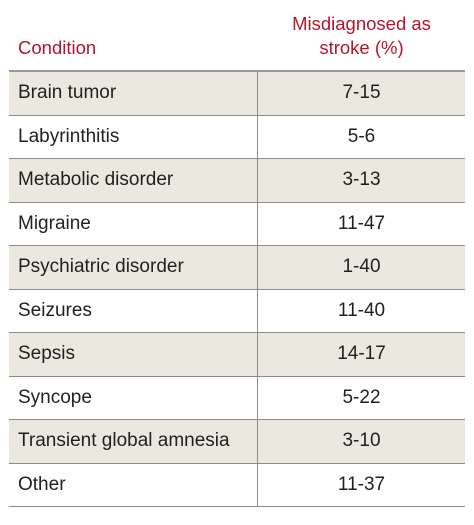 This screenshot has height=525, width=474. What do you see at coordinates (133, 484) in the screenshot?
I see `condition-cell: Other` at bounding box center [133, 484].